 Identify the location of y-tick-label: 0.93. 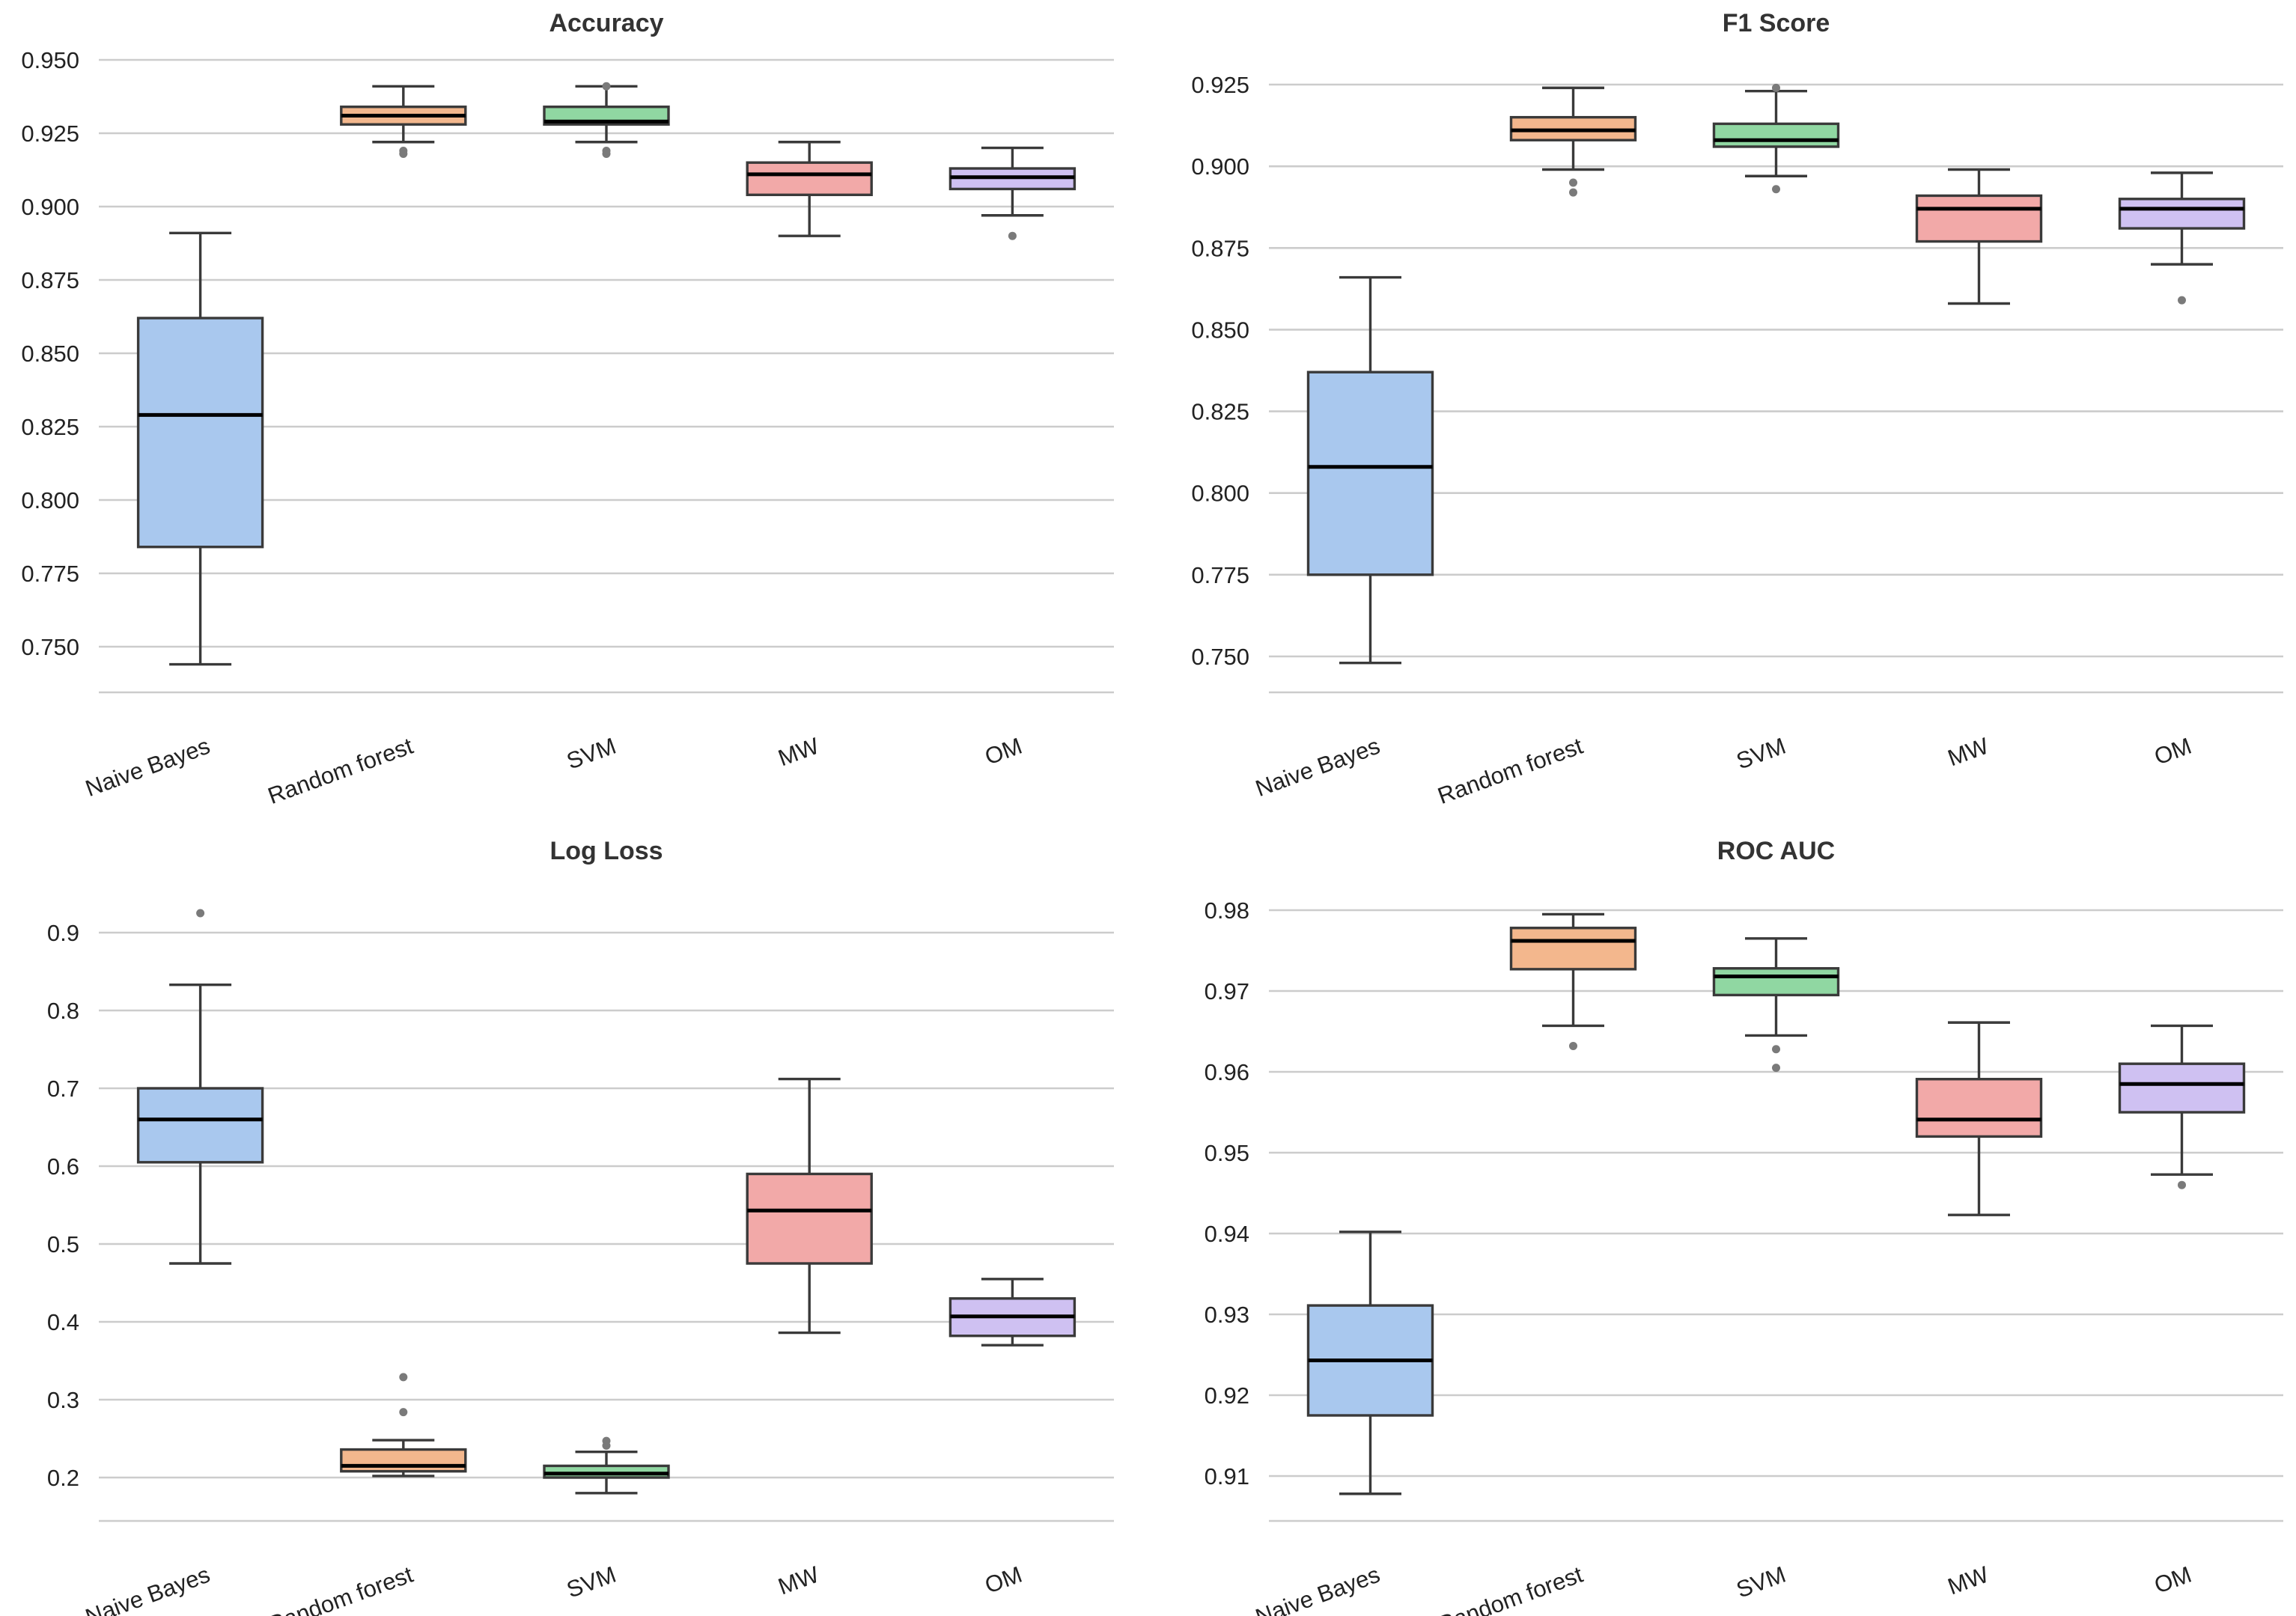
(1227, 1315).